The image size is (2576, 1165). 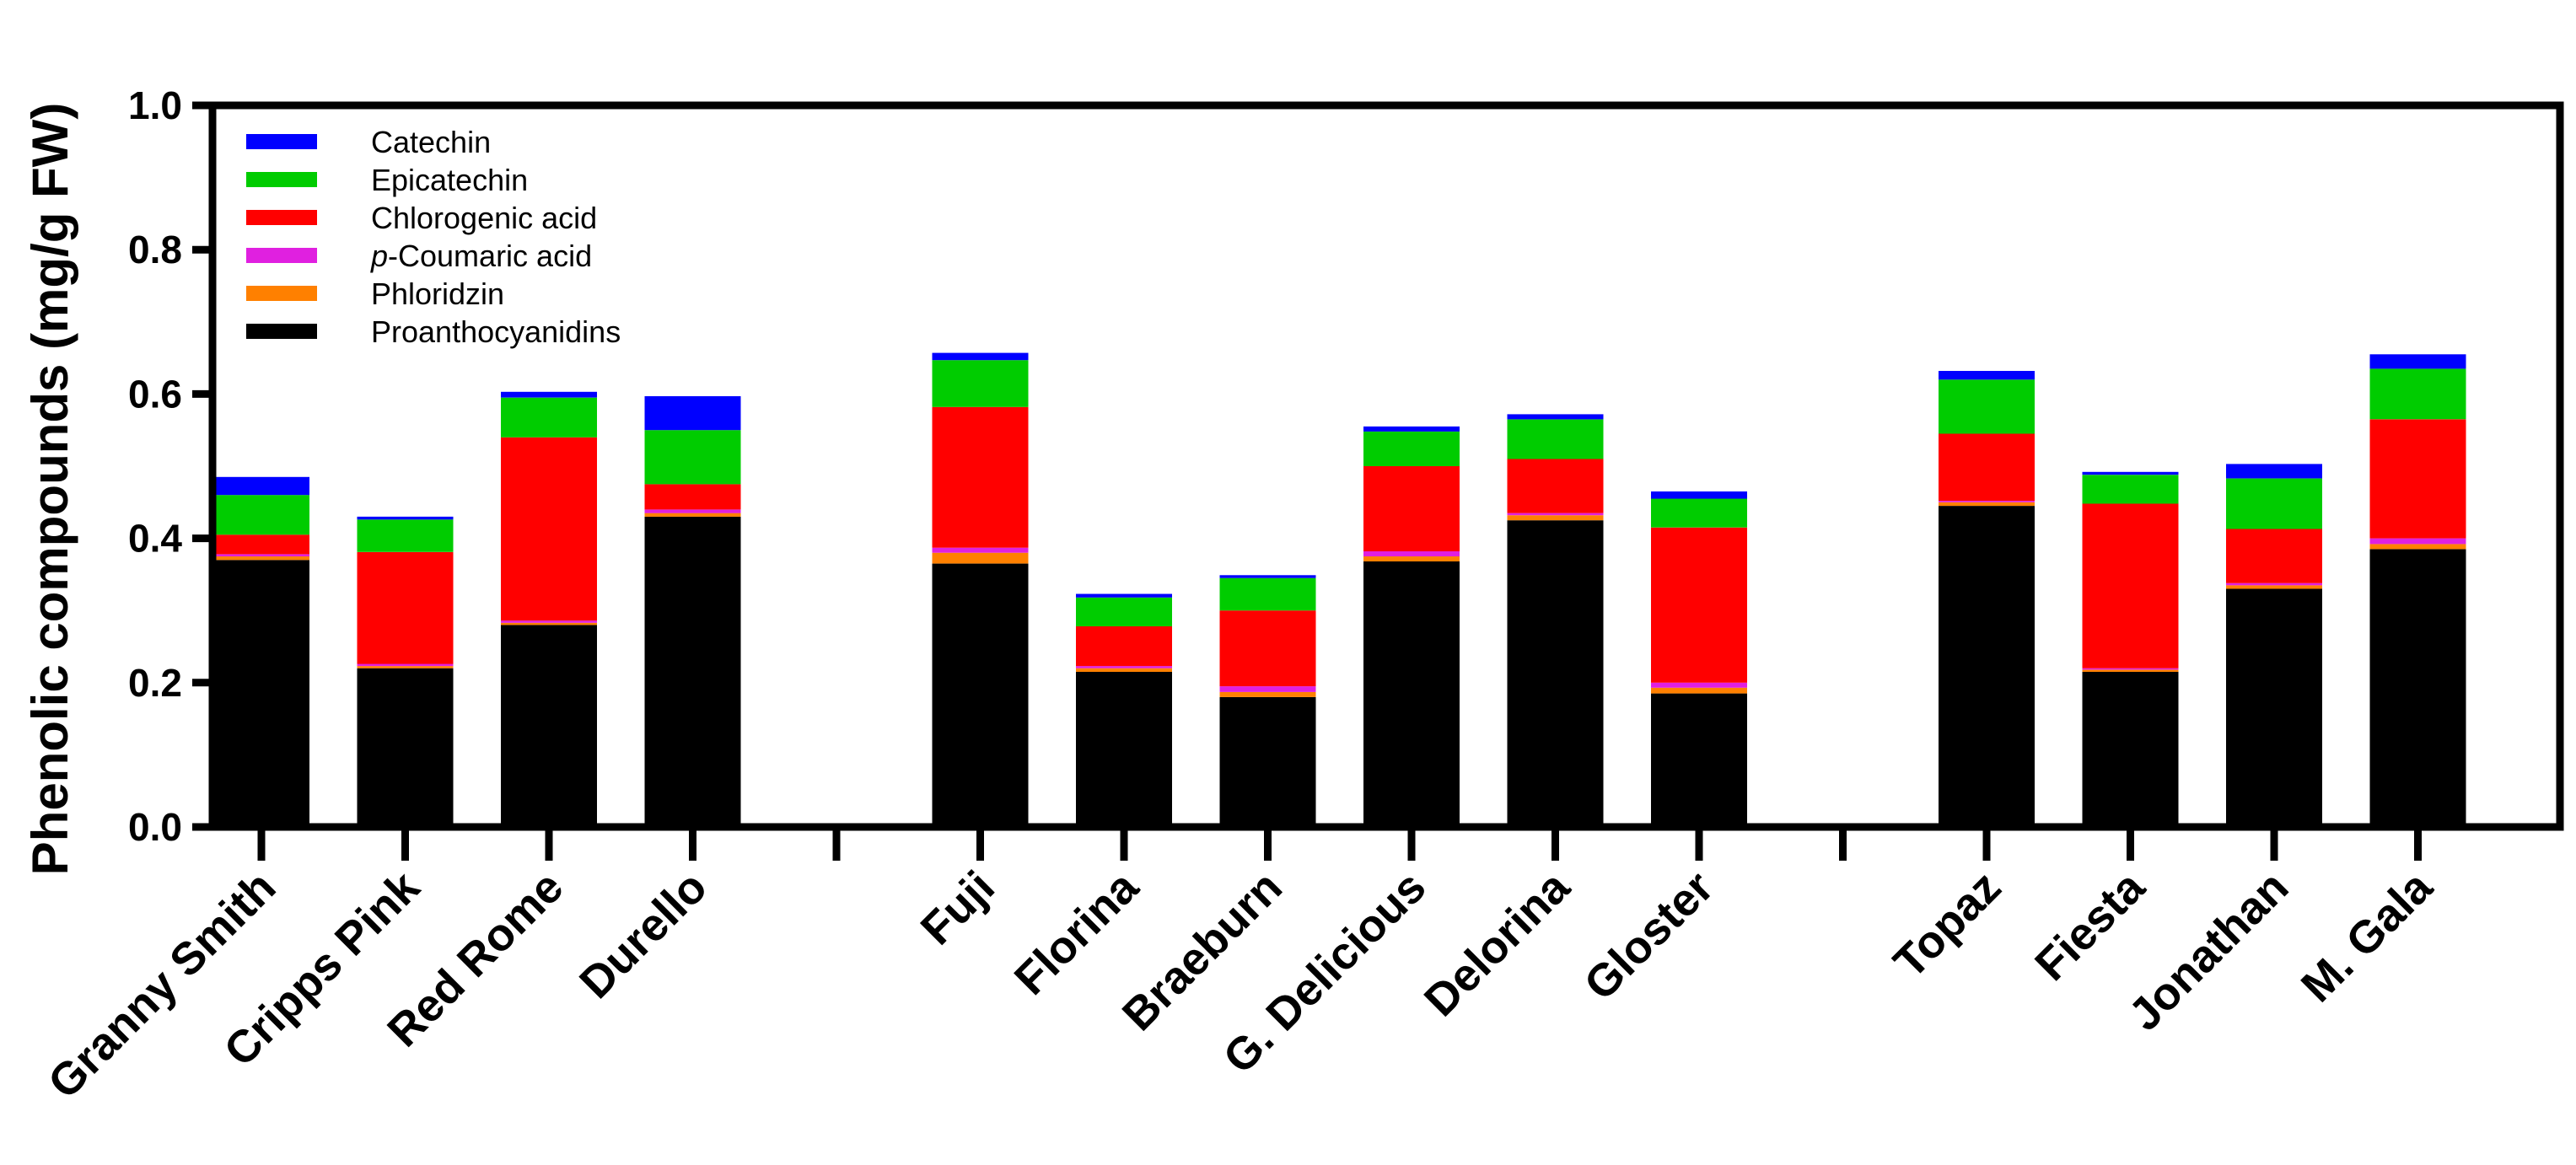 What do you see at coordinates (50, 489) in the screenshot?
I see `y-axis-label: Phenolic compounds (mg/g FW)` at bounding box center [50, 489].